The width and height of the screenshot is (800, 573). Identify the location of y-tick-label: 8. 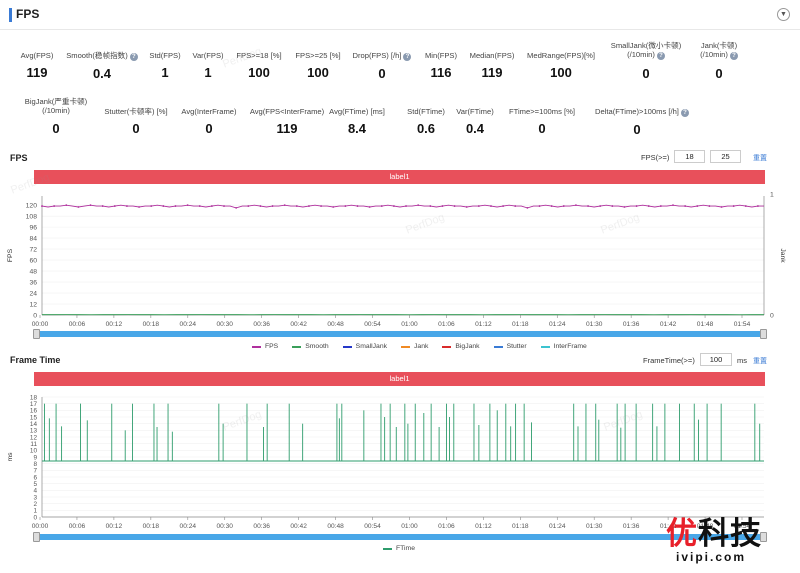
(35, 464).